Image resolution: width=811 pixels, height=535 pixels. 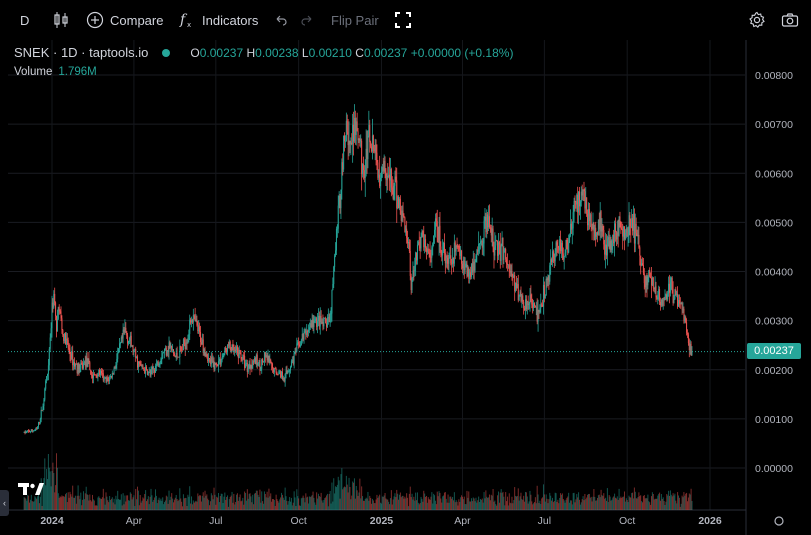 I want to click on interval-selector: D, so click(x=24, y=20).